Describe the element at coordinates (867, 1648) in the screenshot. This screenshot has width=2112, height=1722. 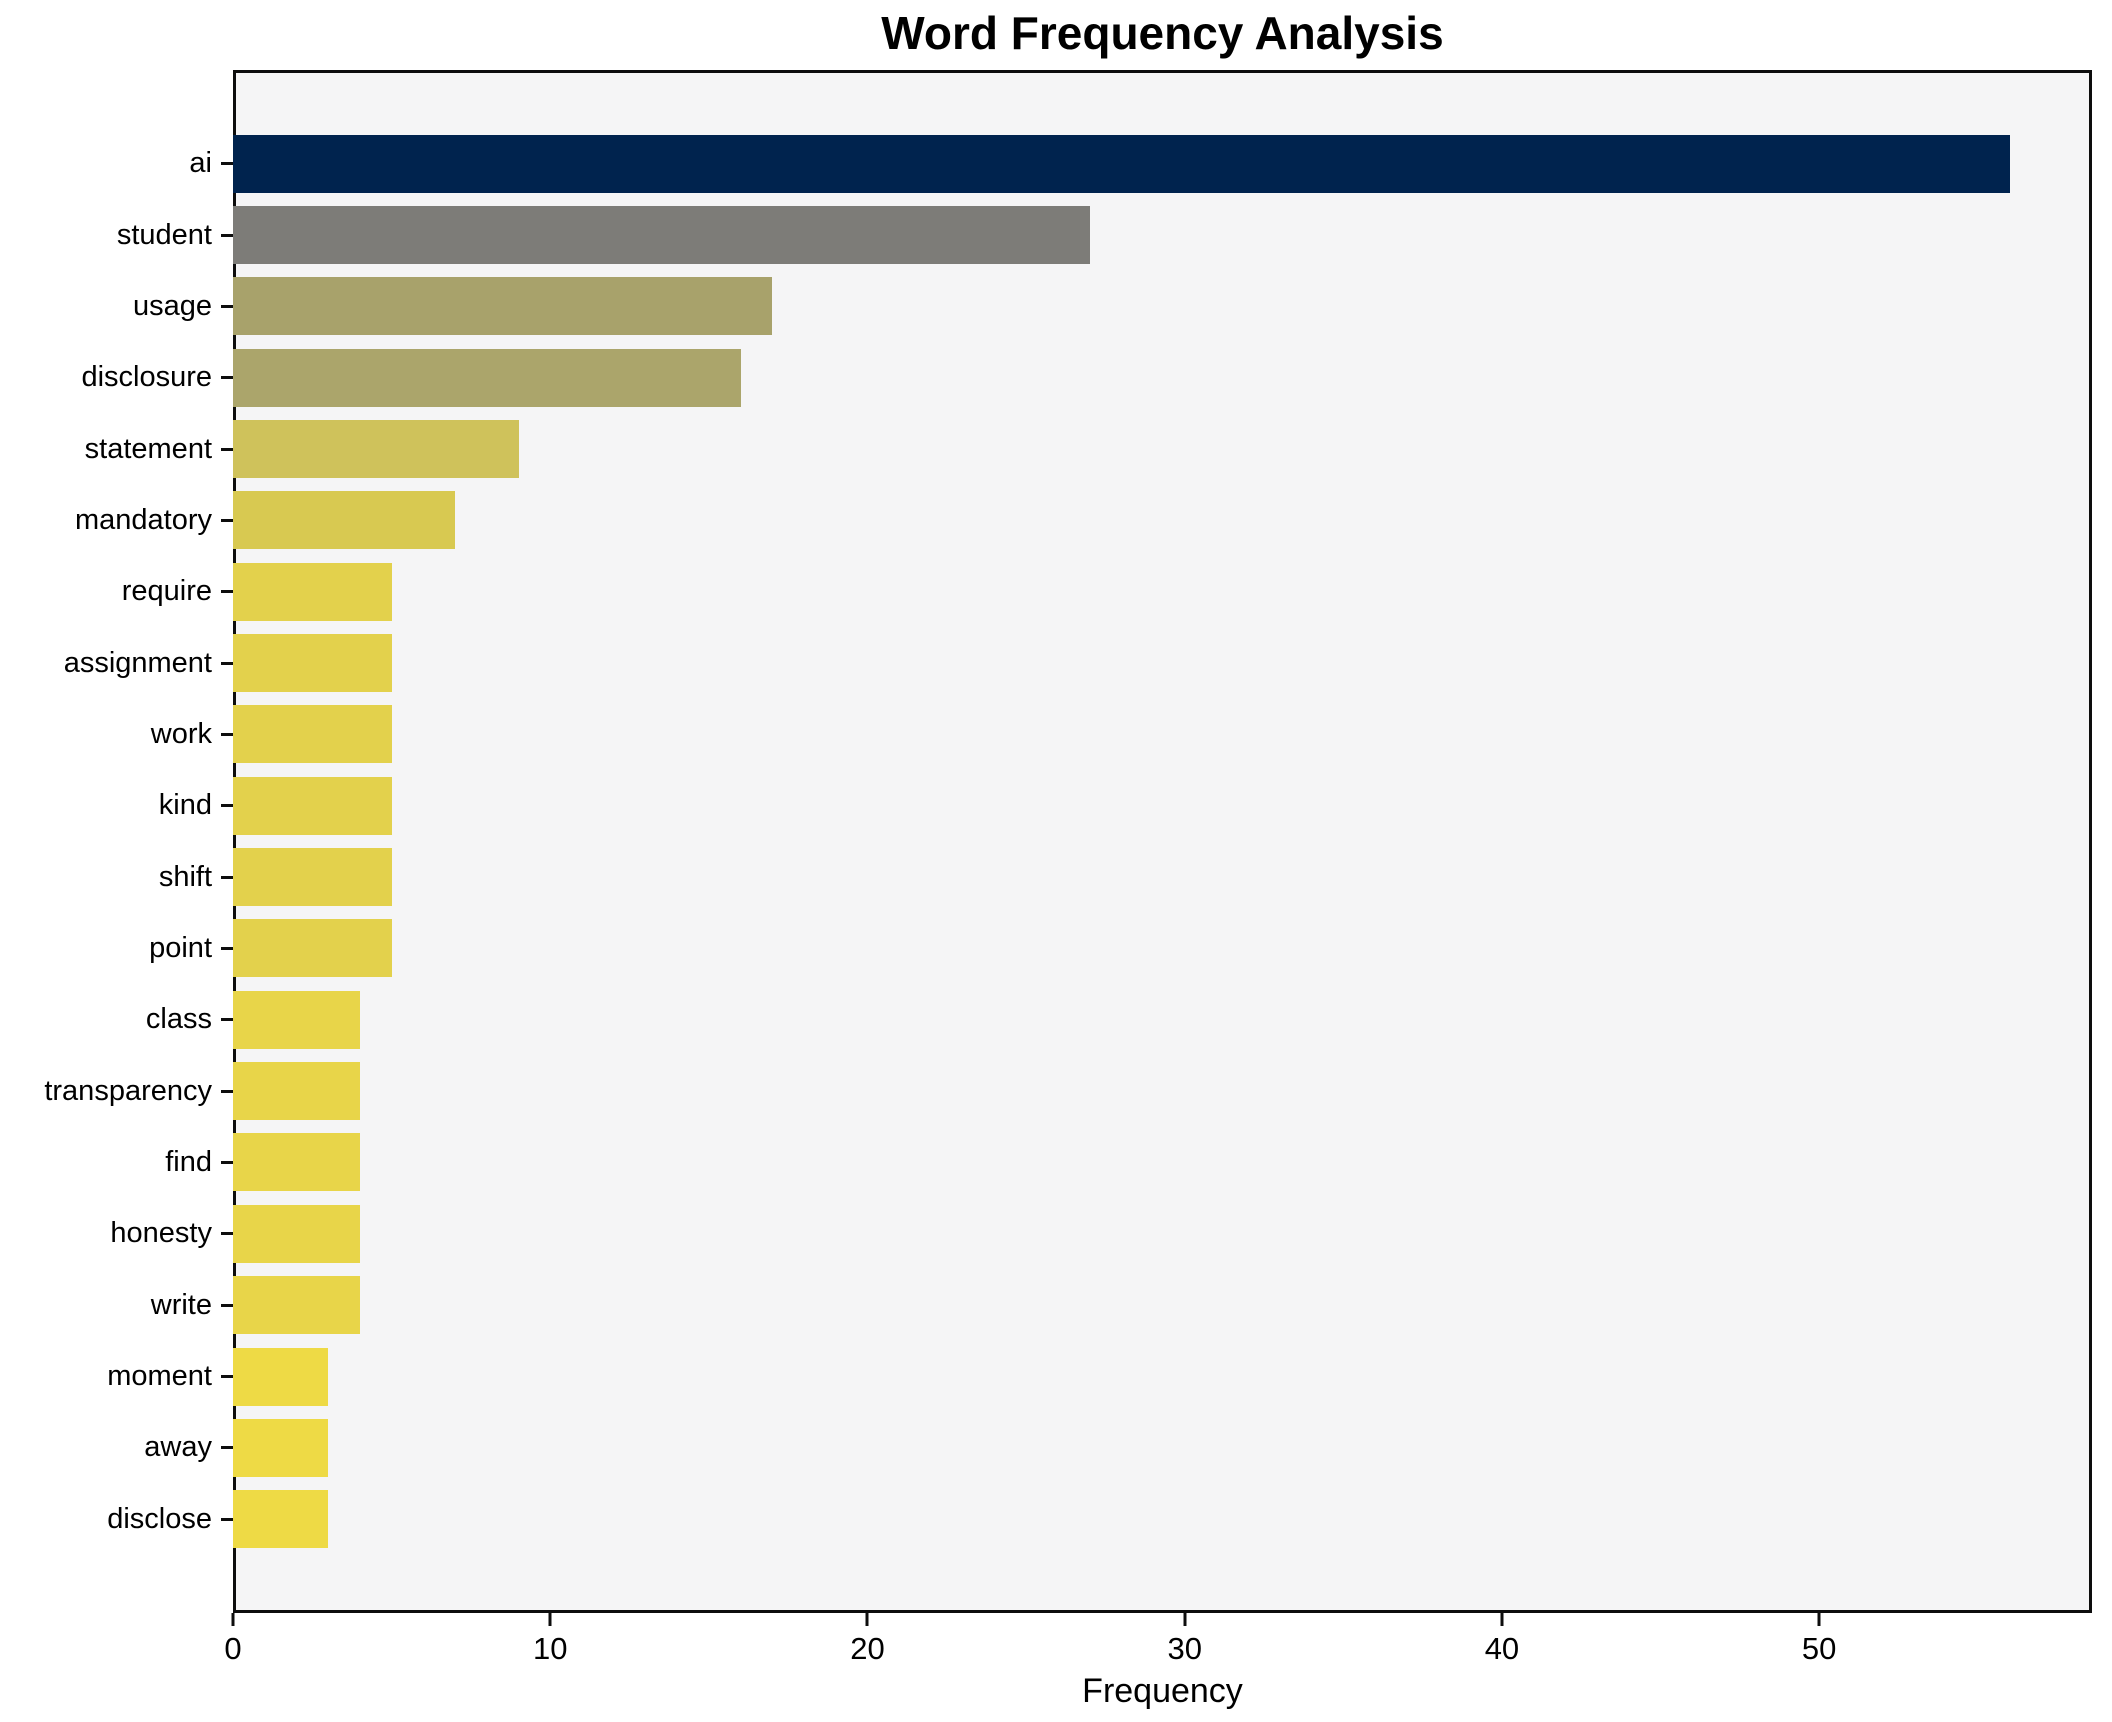
I see `x-tick-label: 20` at that location.